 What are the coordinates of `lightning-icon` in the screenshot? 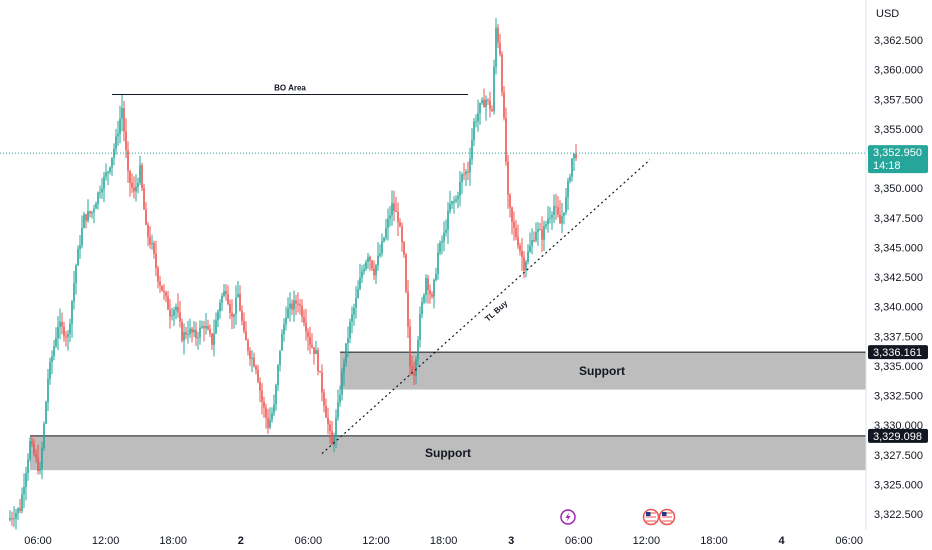 It's located at (568, 517).